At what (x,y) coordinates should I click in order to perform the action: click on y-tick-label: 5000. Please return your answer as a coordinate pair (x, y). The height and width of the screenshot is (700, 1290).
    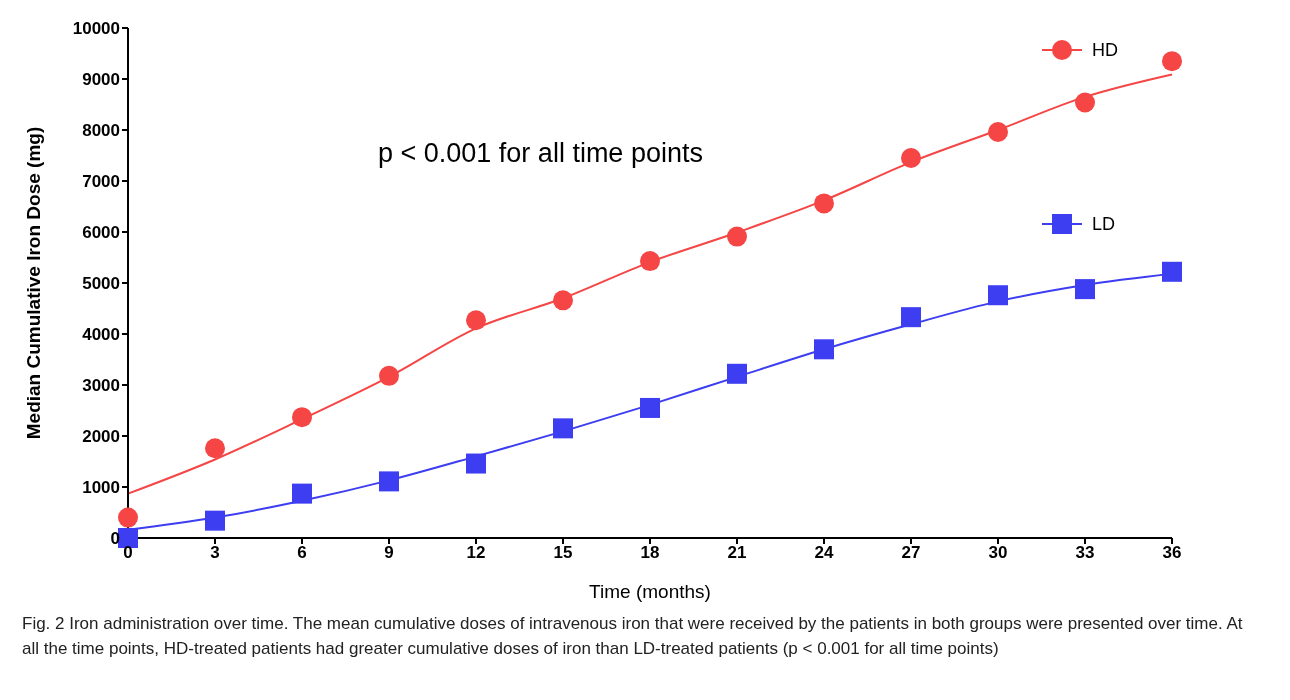
    Looking at the image, I should click on (101, 284).